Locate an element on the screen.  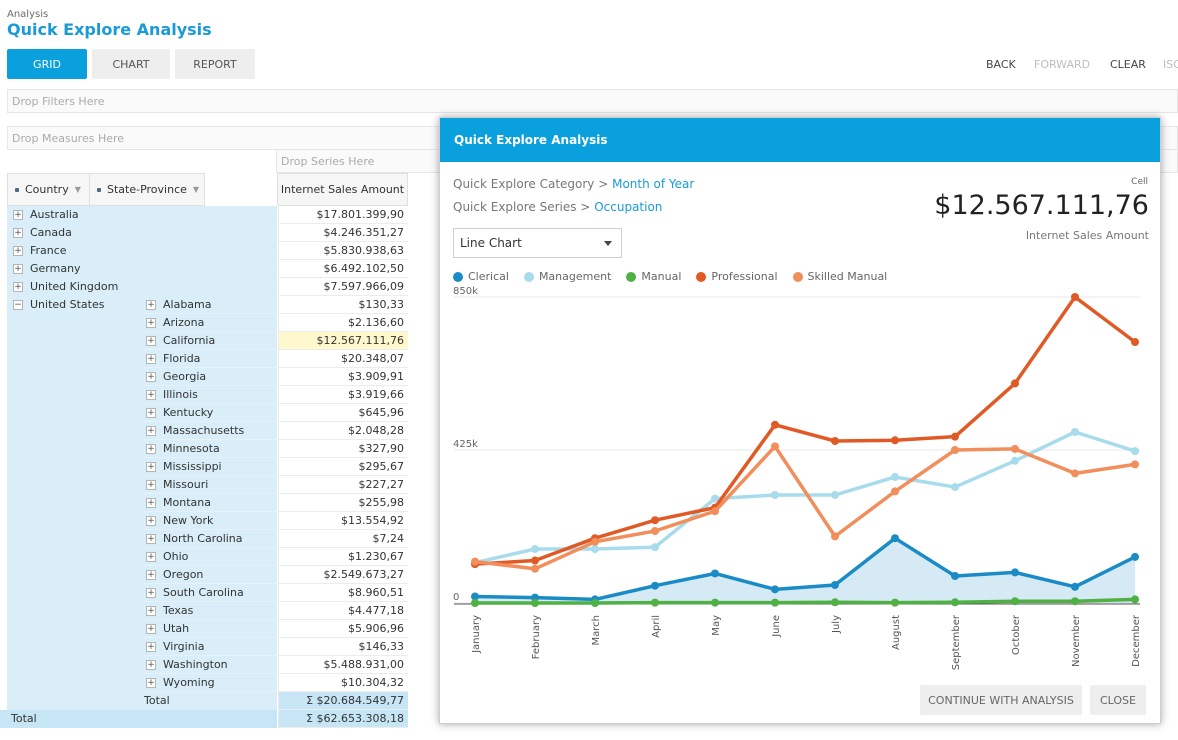
close-button: CLOSE is located at coordinates (1118, 700).